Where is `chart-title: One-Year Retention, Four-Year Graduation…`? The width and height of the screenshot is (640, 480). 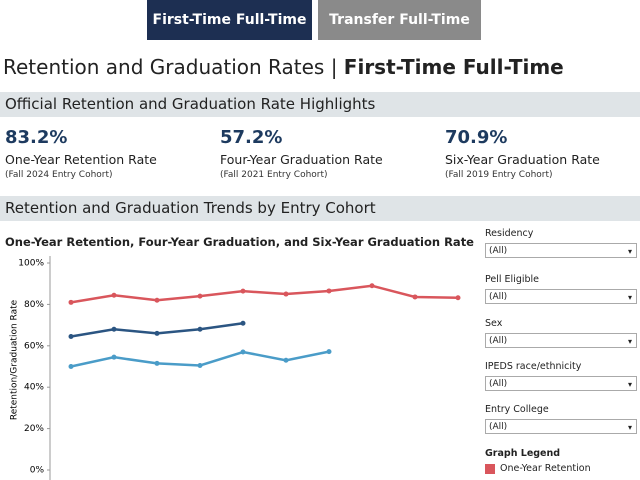
chart-title: One-Year Retention, Four-Year Graduation… is located at coordinates (239, 242).